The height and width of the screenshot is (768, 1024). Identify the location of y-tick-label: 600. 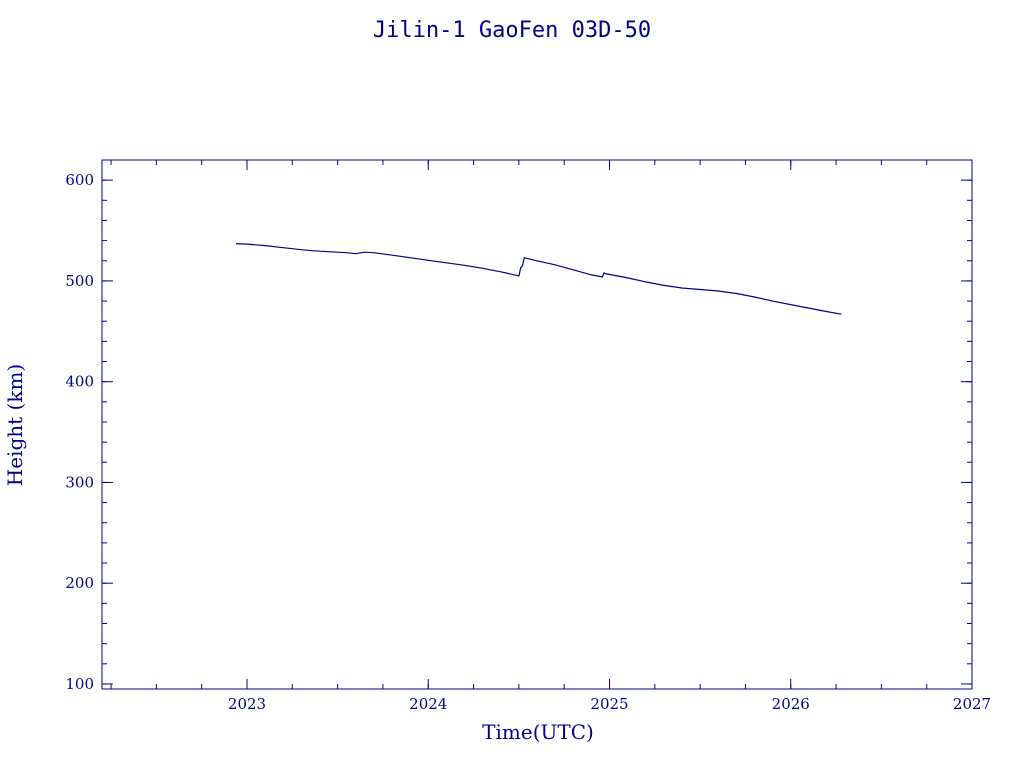
(79, 180).